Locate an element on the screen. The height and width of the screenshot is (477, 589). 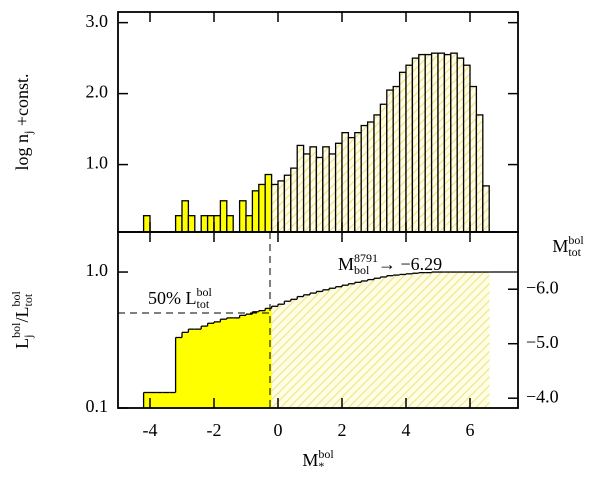
x-tick-label: -4 is located at coordinates (150, 430).